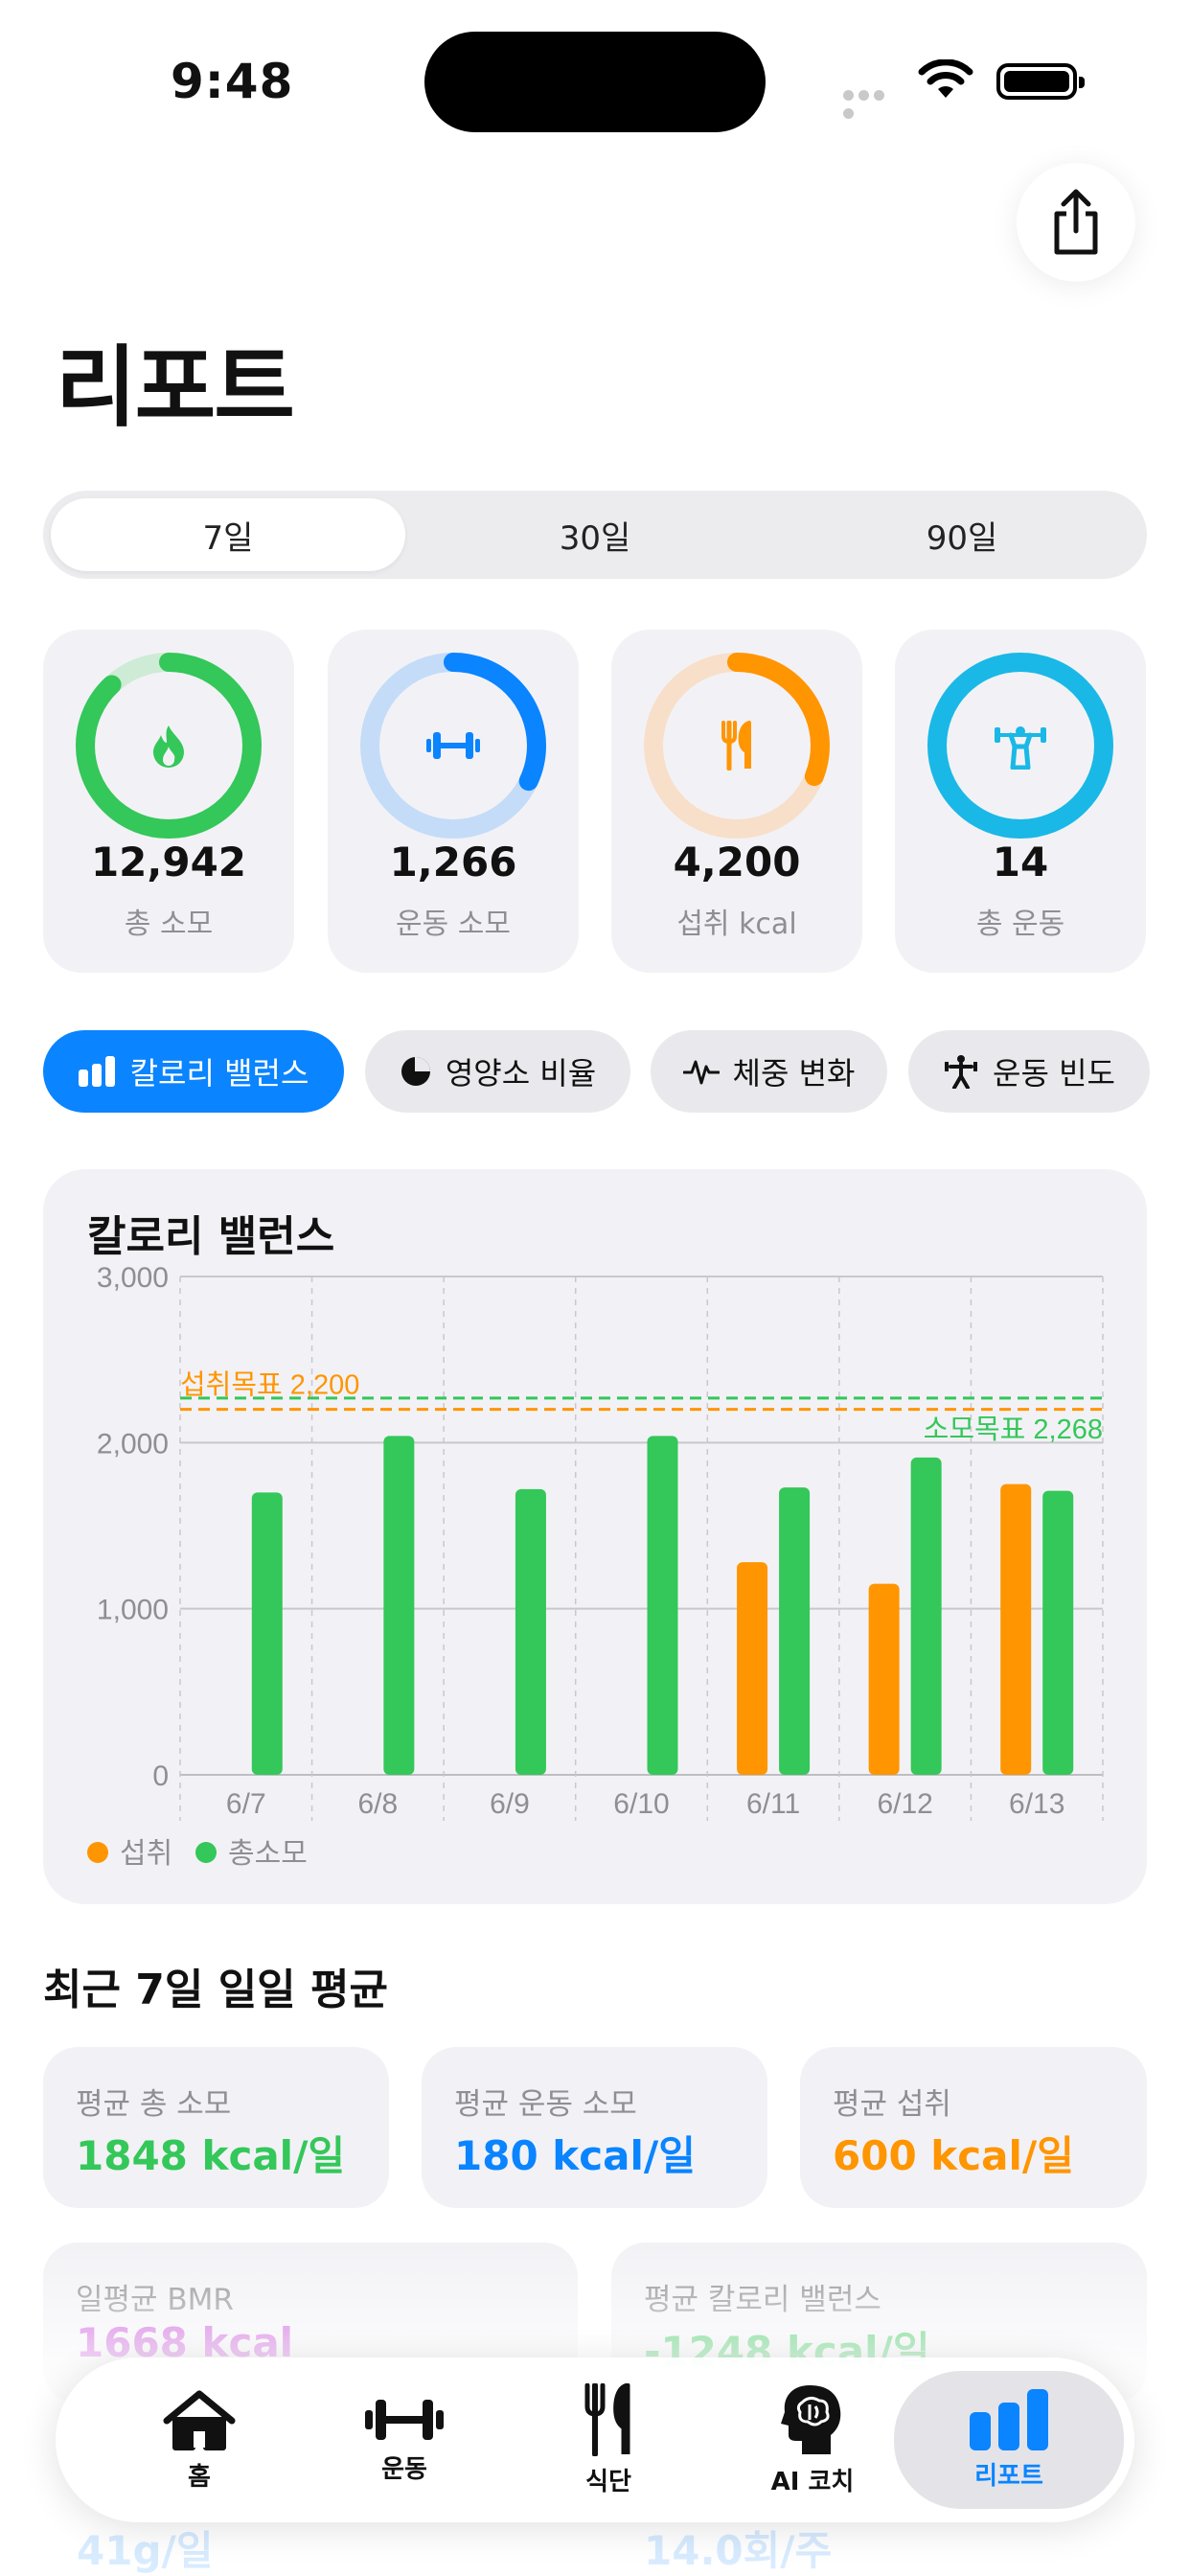 Image resolution: width=1190 pixels, height=2576 pixels. What do you see at coordinates (216, 1990) in the screenshot?
I see `averages-section-title: 최근 7일 일일 평균` at bounding box center [216, 1990].